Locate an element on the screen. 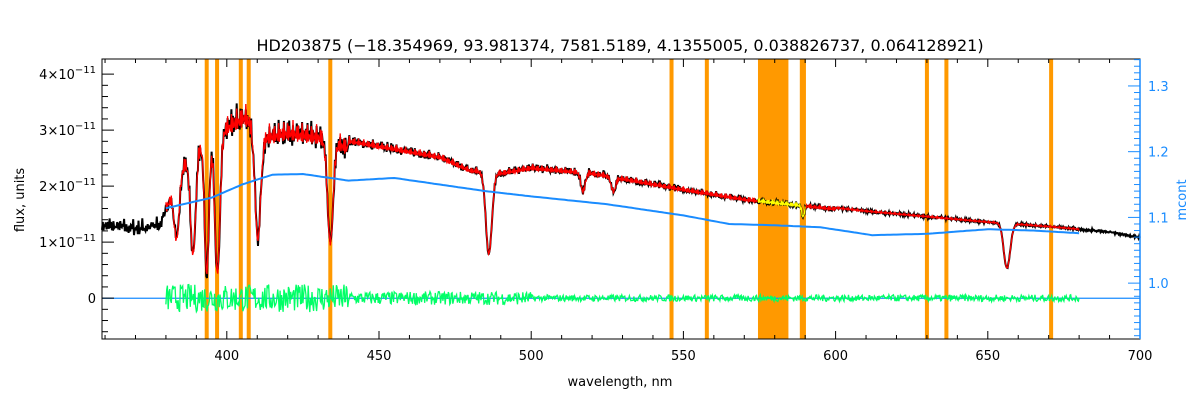 The image size is (1200, 400). y-tick-label: 3×10⁻¹¹ is located at coordinates (67, 130).